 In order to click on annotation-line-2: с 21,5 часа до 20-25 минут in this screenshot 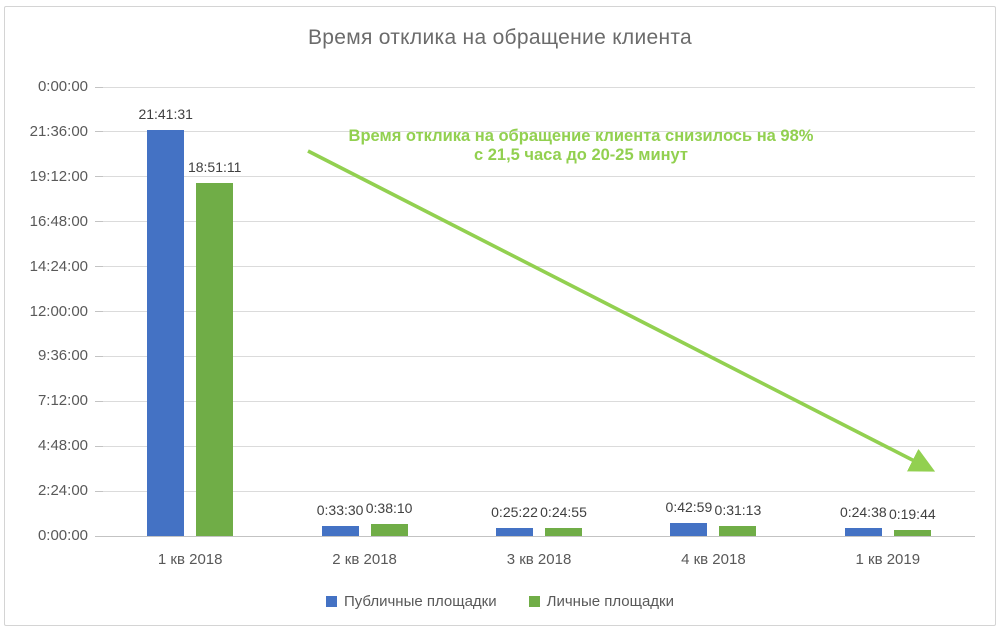, I will do `click(581, 155)`.